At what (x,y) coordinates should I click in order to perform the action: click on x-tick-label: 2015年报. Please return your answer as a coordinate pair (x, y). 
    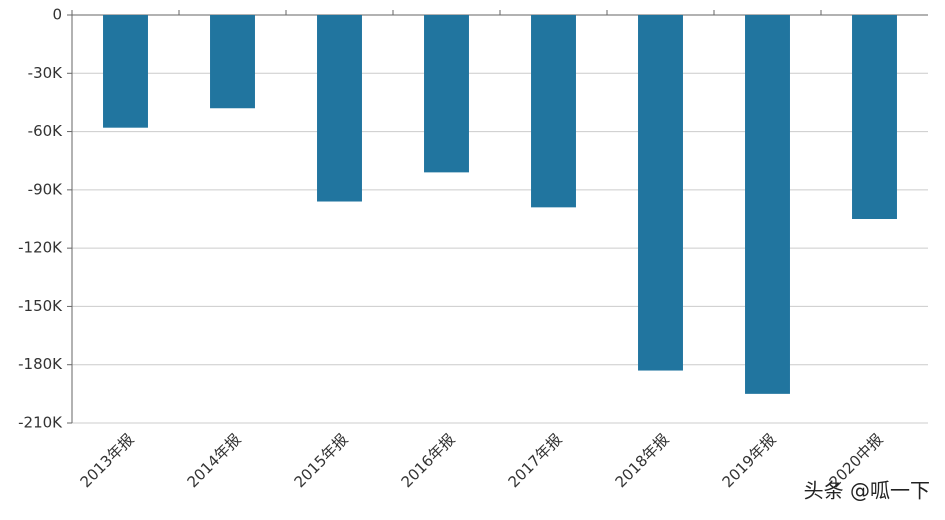
    Looking at the image, I should click on (321, 460).